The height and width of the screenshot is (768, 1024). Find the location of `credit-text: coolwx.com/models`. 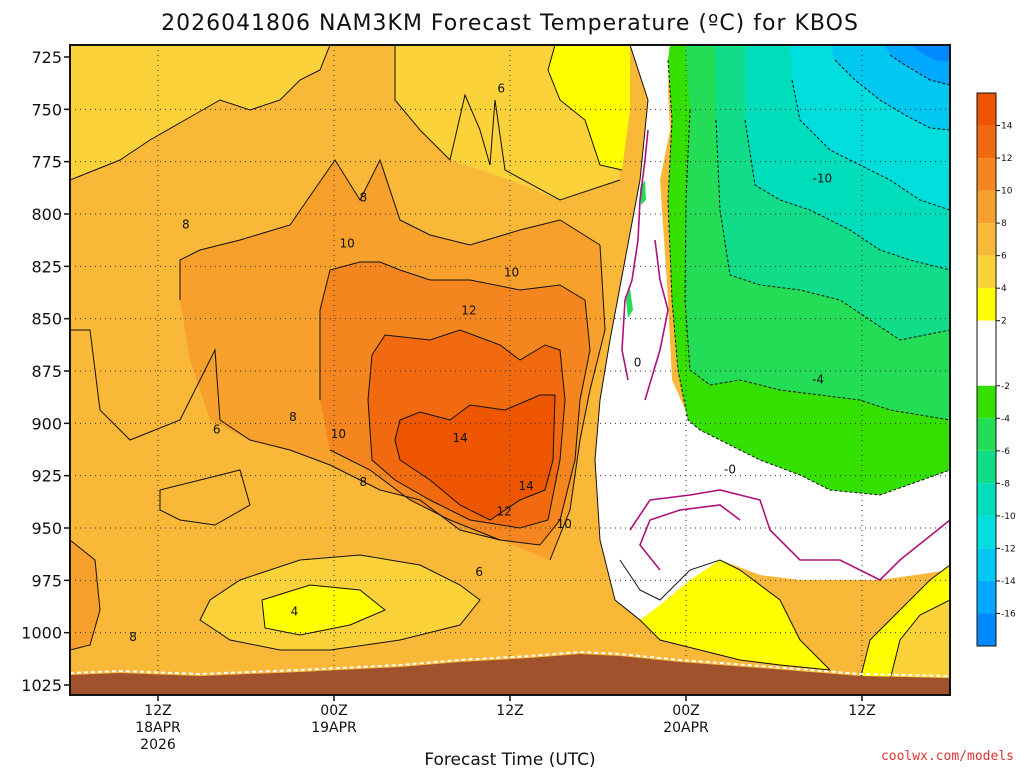

credit-text: coolwx.com/models is located at coordinates (947, 756).